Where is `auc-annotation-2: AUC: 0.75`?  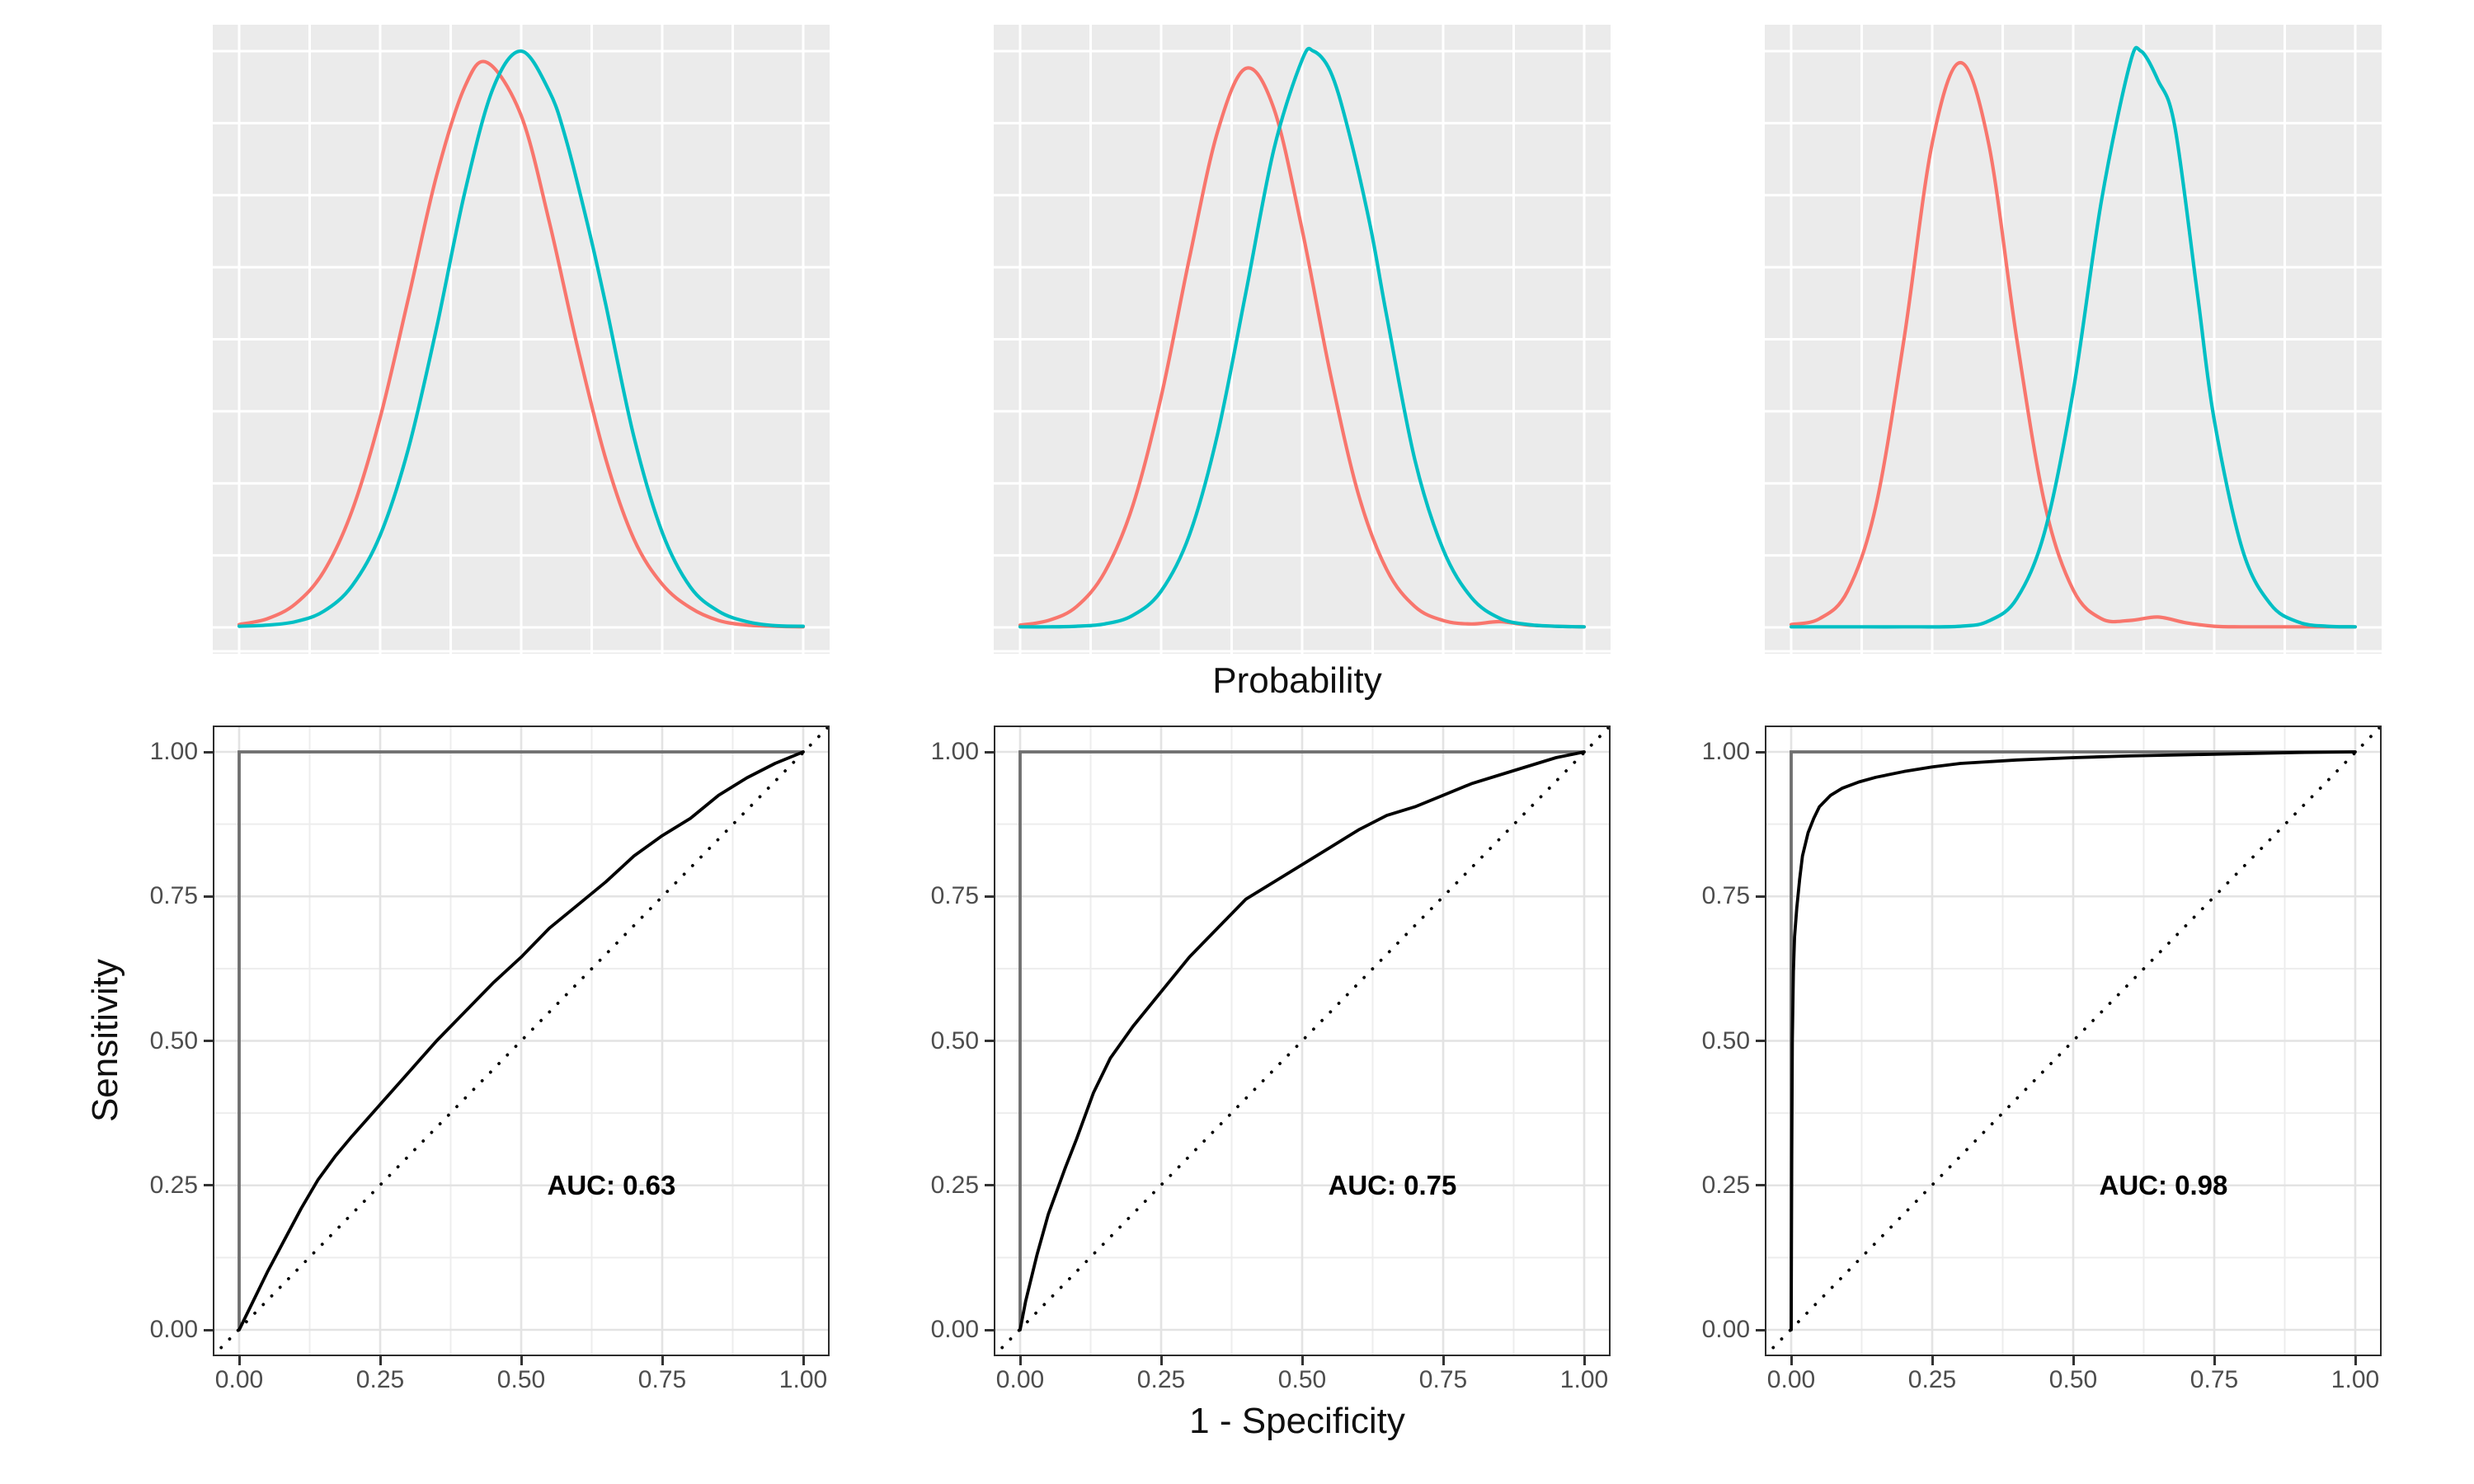
auc-annotation-2: AUC: 0.75 is located at coordinates (1392, 1184).